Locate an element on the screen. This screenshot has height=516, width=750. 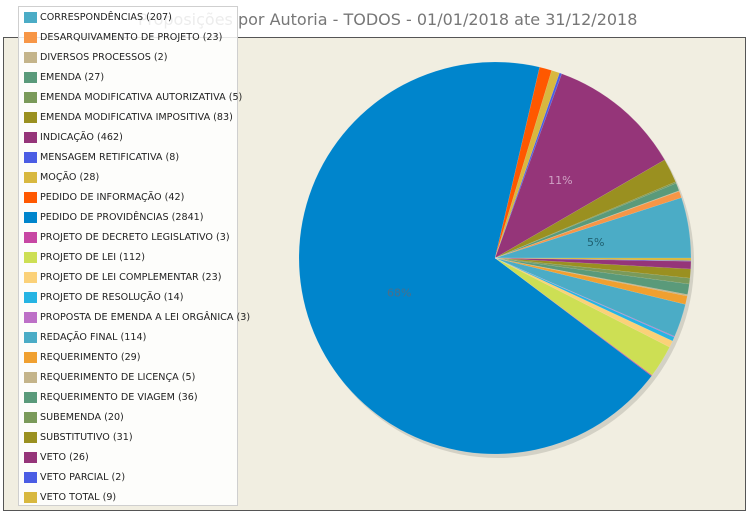
legend-item-emenda-modificativa-autorizativa: EMENDA MODIFICATIVA AUTORIZATIVA (5) is located at coordinates (133, 97).